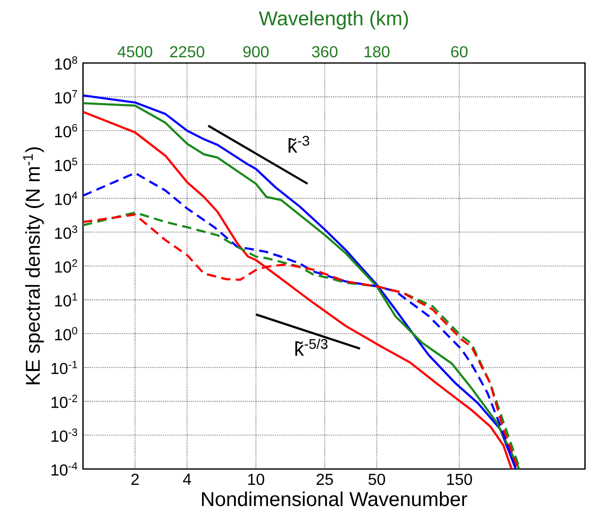 Image resolution: width=600 pixels, height=524 pixels. What do you see at coordinates (335, 499) in the screenshot?
I see `x-axis-title: Nondimensional Wavenumber` at bounding box center [335, 499].